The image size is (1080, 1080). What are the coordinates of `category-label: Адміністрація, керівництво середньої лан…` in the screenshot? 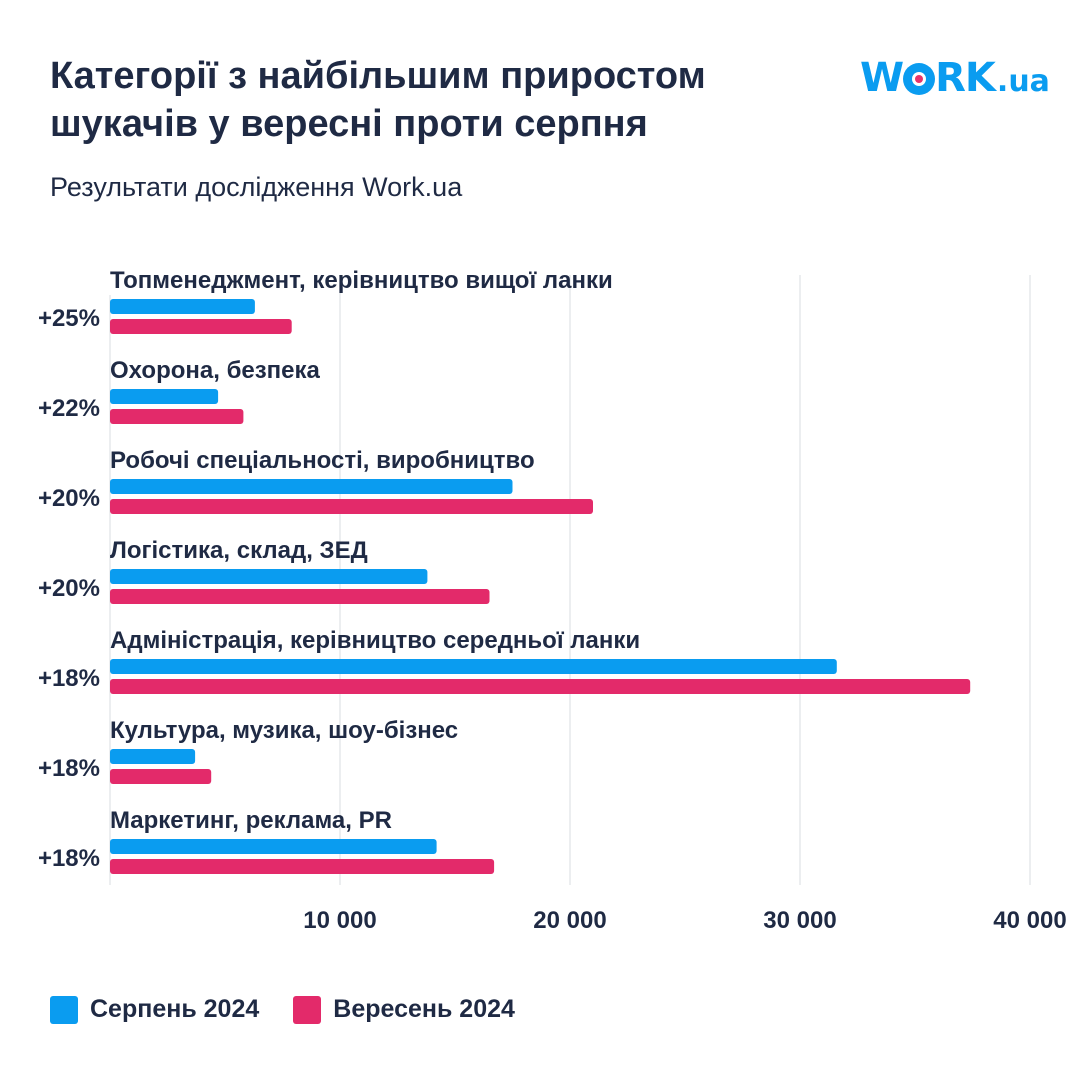 It's located at (375, 640).